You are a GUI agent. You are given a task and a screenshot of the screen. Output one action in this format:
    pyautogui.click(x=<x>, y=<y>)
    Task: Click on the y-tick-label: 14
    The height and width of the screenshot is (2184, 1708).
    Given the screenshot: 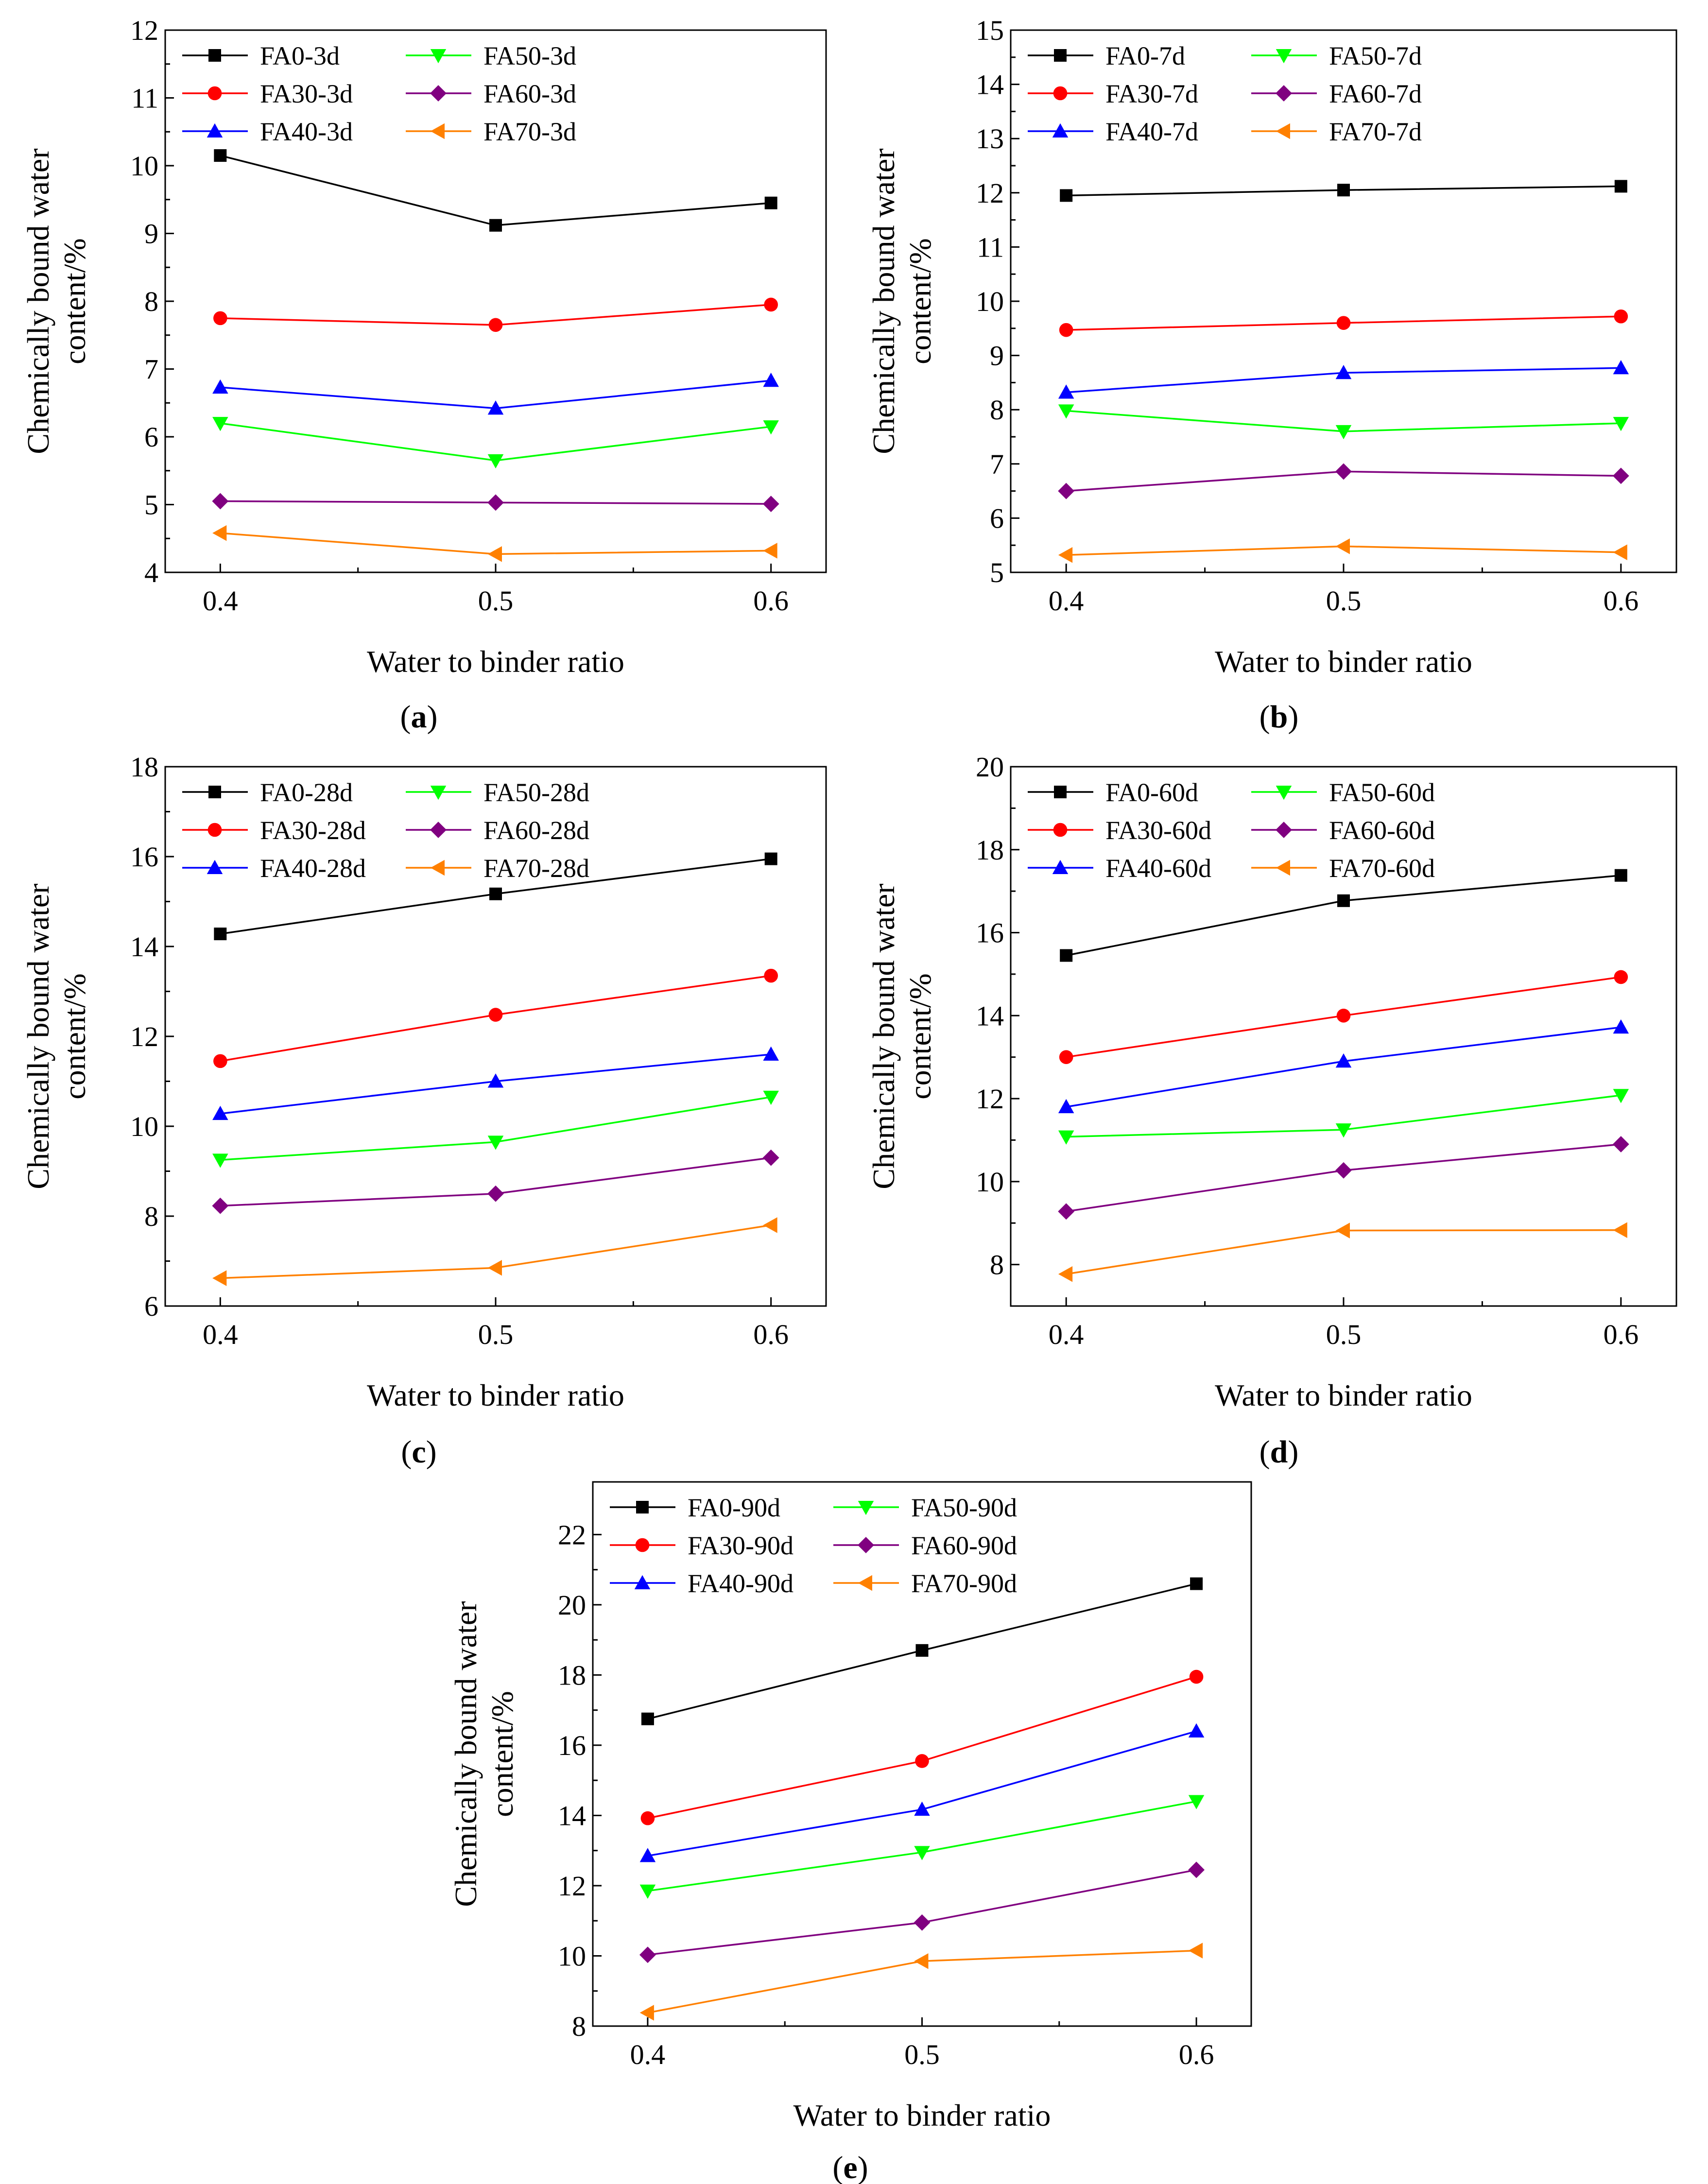 What is the action you would take?
    pyautogui.click(x=144, y=947)
    